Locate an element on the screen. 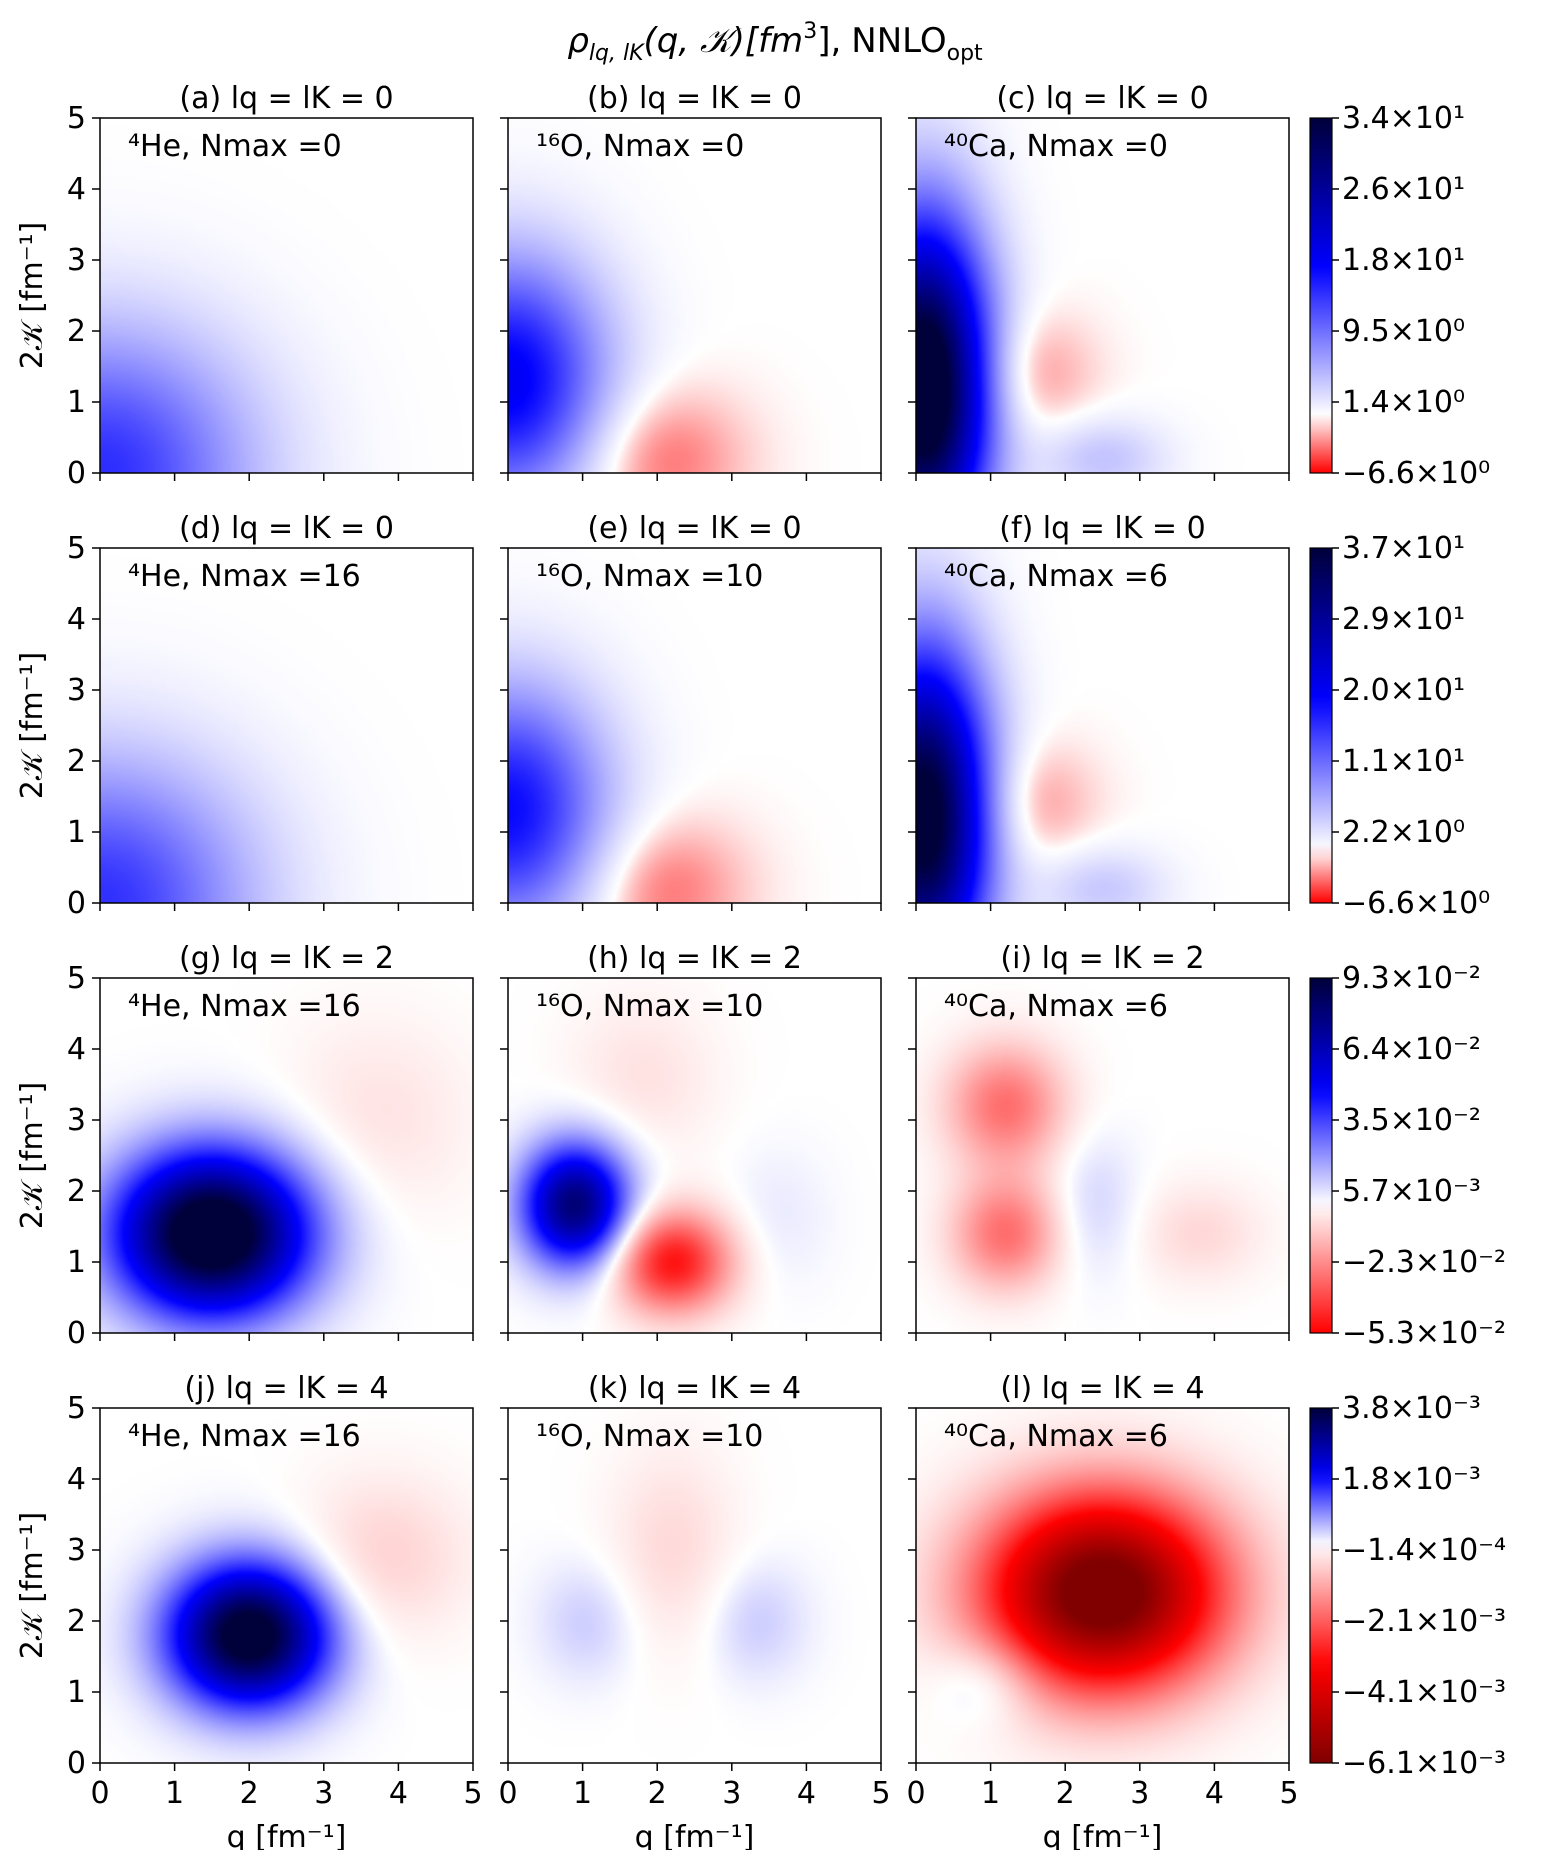  colorbar-tick-label: −6.6×10⁰ is located at coordinates (1416, 473).